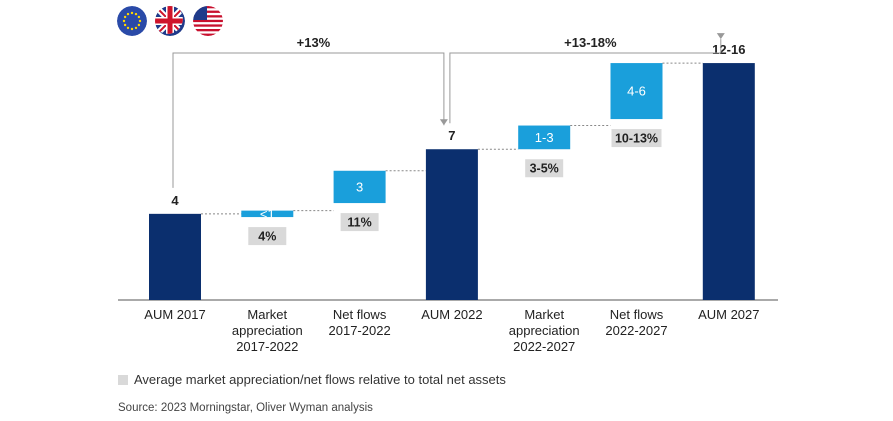 Image resolution: width=893 pixels, height=421 pixels. I want to click on bar-value-label: 4-6, so click(636, 91).